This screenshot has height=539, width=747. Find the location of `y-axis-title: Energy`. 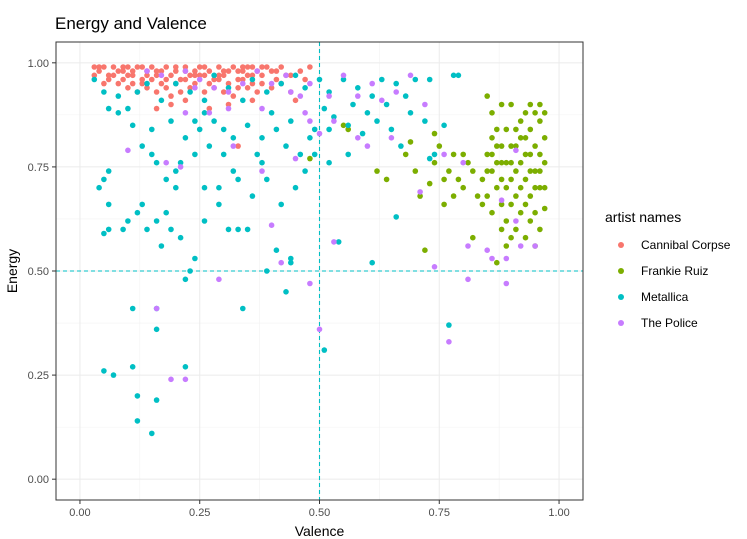

y-axis-title: Energy is located at coordinates (12, 271).